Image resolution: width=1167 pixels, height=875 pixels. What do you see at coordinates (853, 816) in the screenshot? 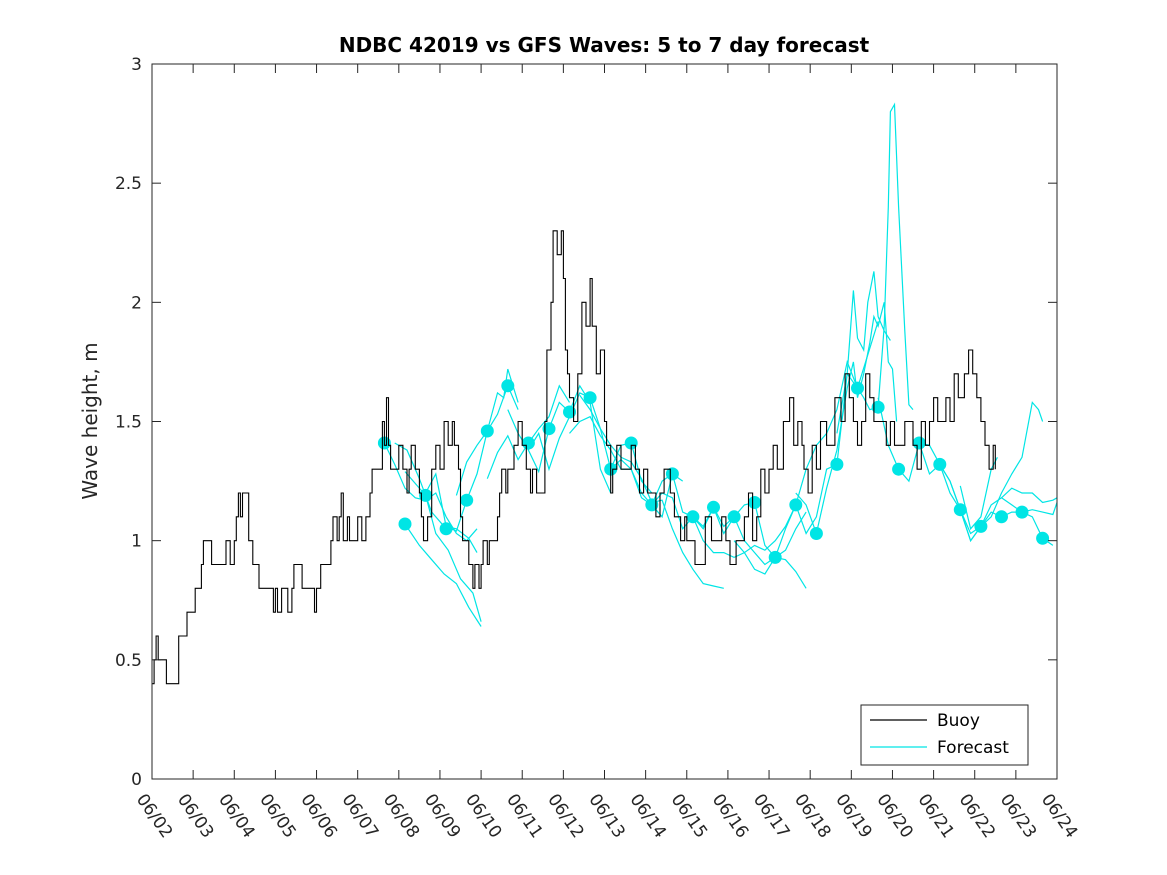
I see `x-tick-label: 06/19` at bounding box center [853, 816].